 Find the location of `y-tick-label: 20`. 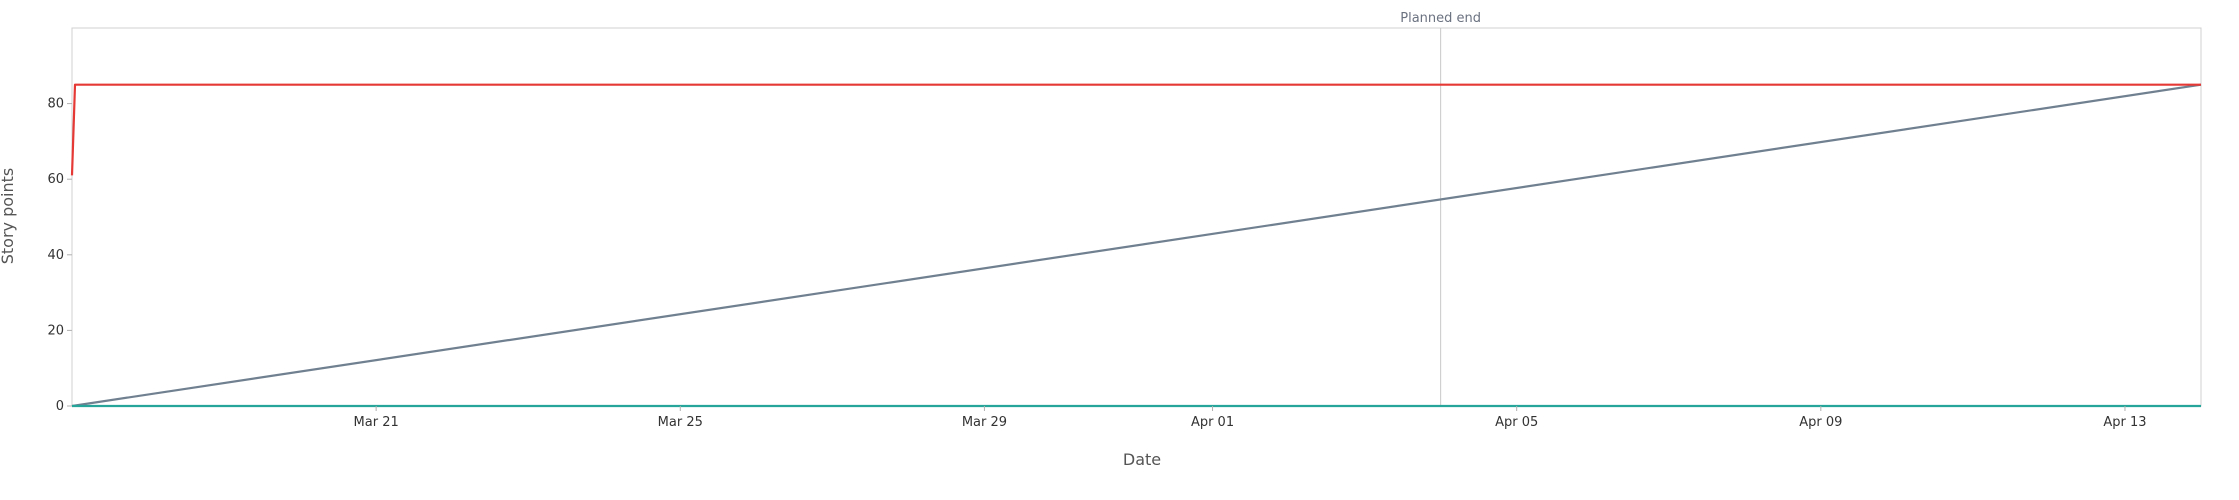

y-tick-label: 20 is located at coordinates (55, 330).